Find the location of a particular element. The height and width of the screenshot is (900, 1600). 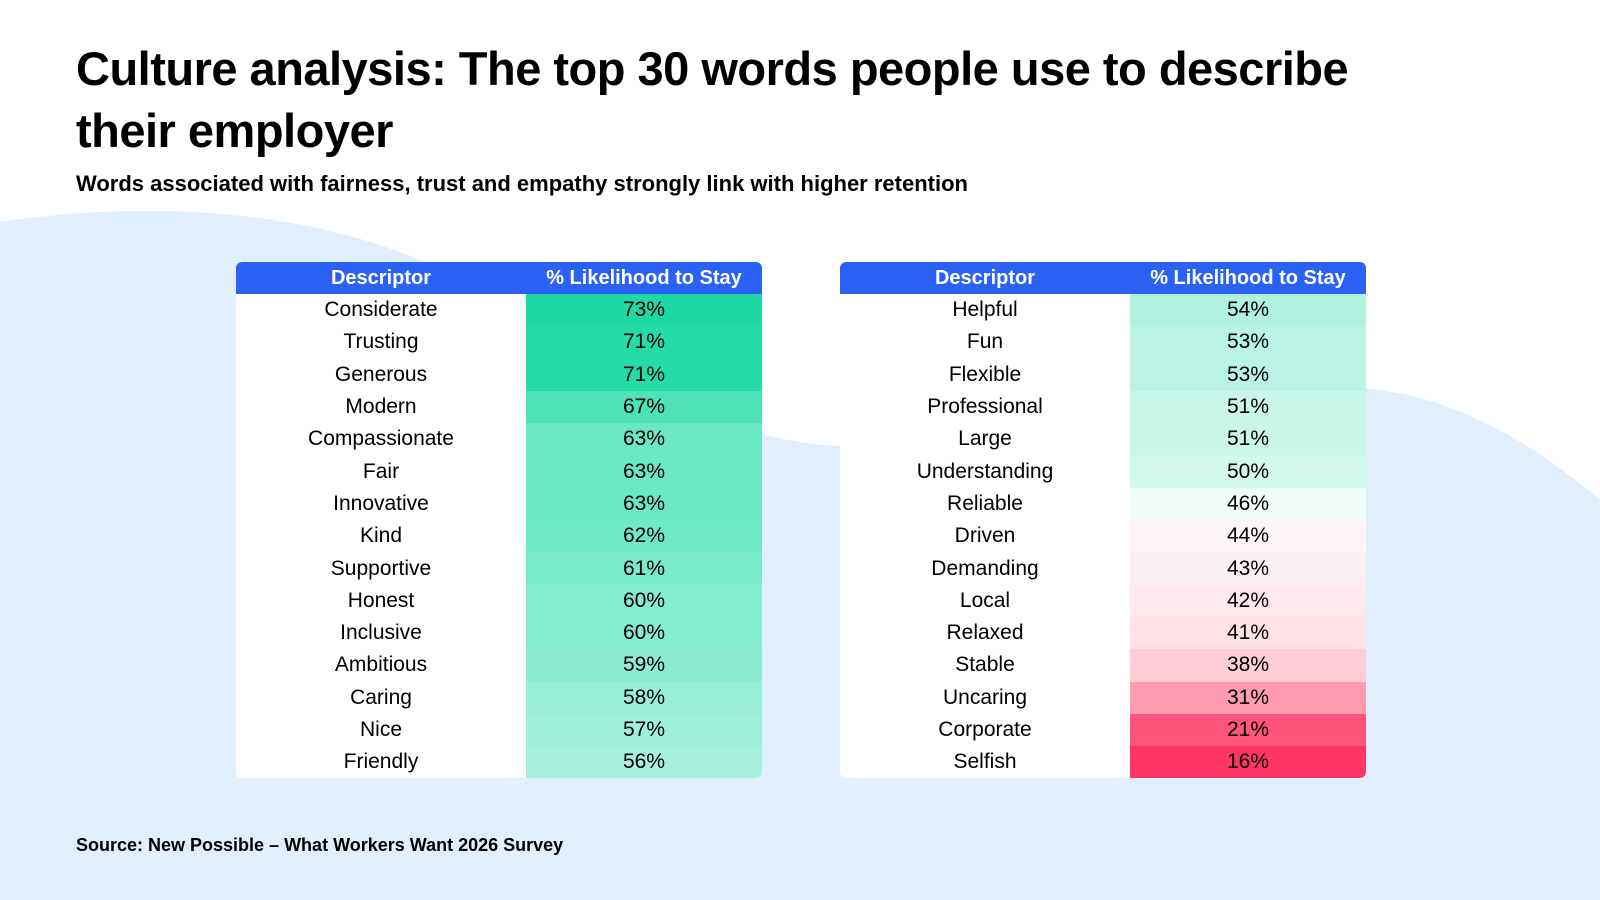

table-row: Helpful 54% is located at coordinates (1103, 310).